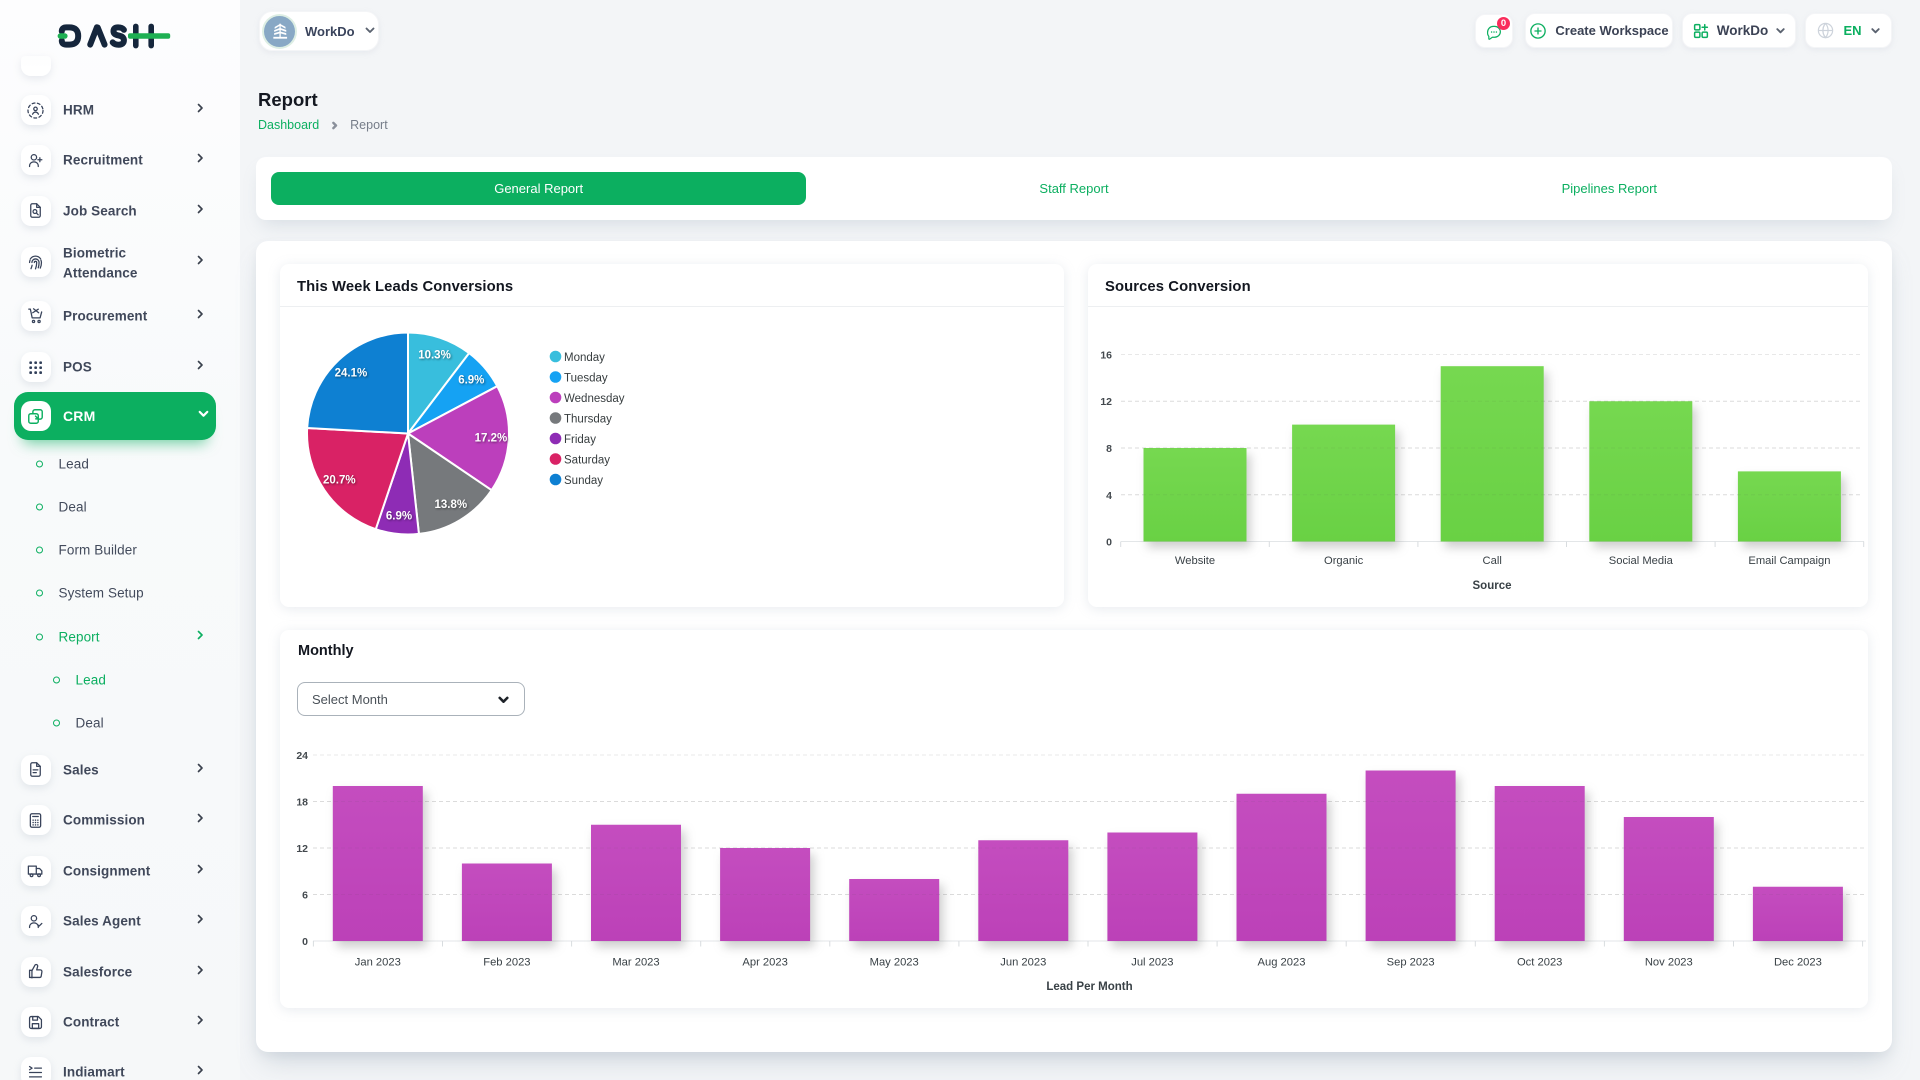 The width and height of the screenshot is (1920, 1080). What do you see at coordinates (1089, 987) in the screenshot?
I see `svg-text: Lead Per Month` at bounding box center [1089, 987].